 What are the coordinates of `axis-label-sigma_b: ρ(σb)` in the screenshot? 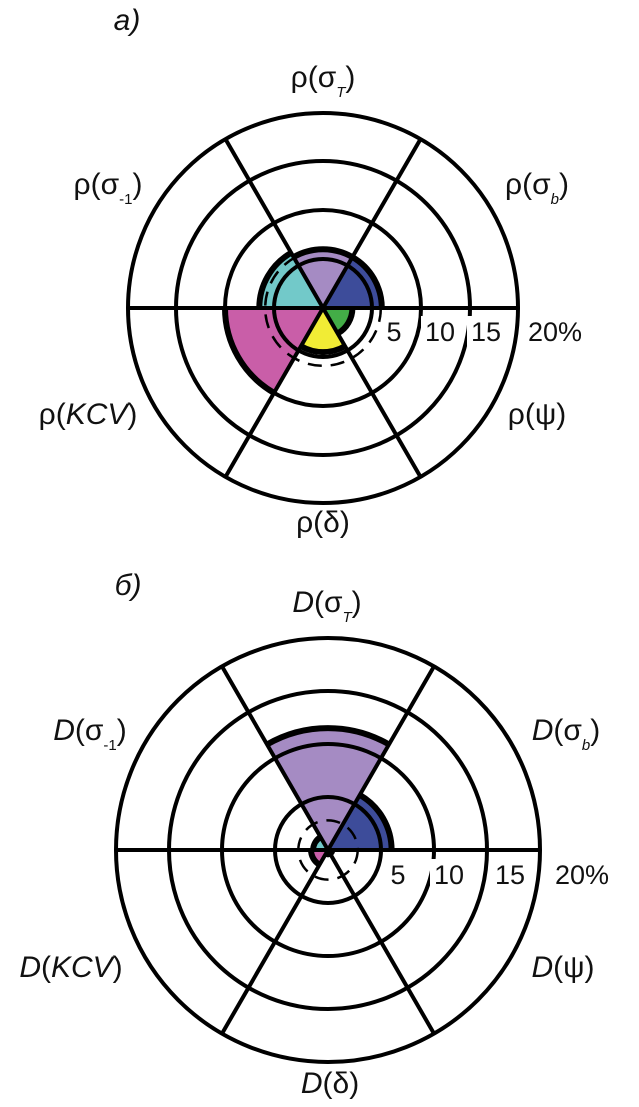 It's located at (537, 188).